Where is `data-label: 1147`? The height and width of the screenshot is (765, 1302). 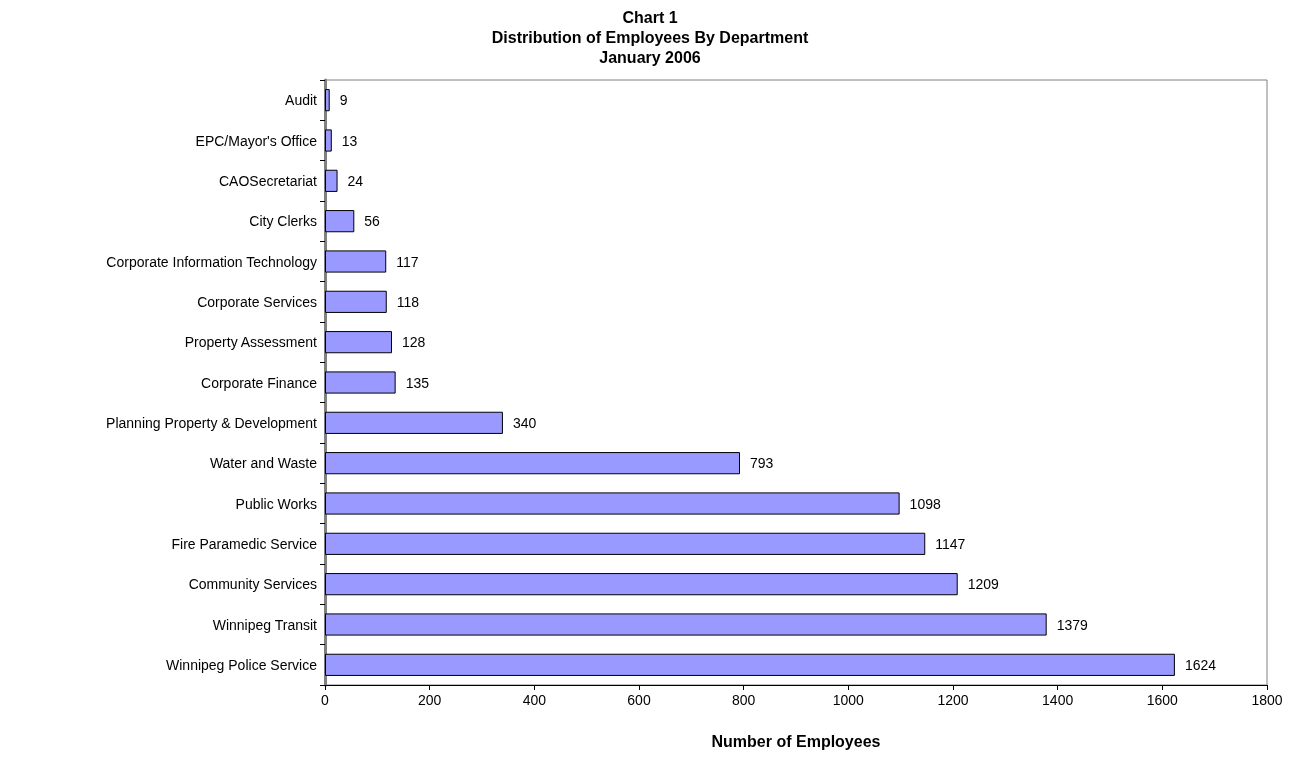 data-label: 1147 is located at coordinates (950, 543).